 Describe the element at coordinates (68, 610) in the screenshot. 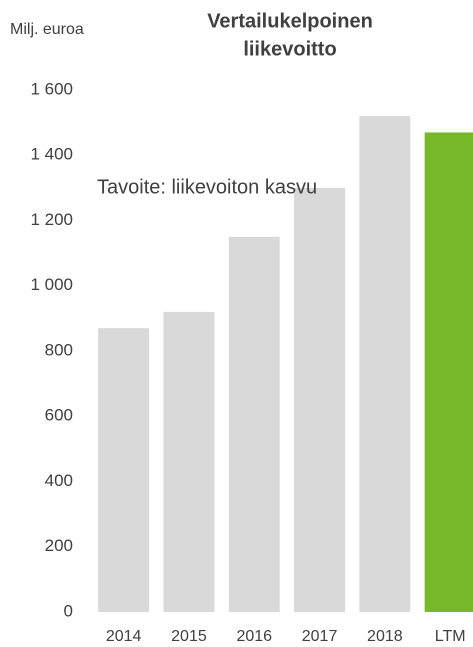

I see `y-tick-label: 0` at that location.